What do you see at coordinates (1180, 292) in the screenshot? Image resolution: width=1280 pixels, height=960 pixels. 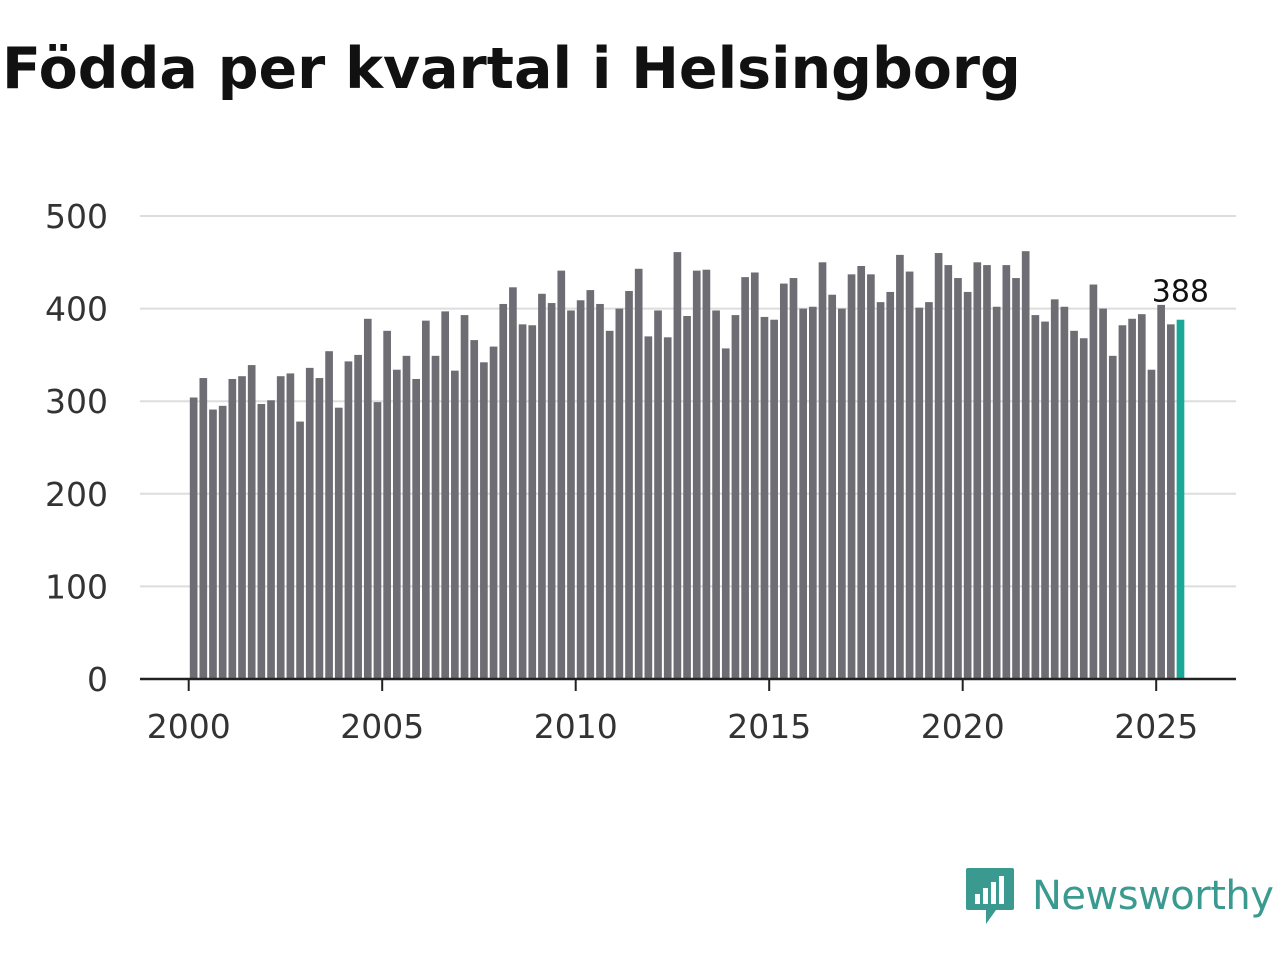 I see `data-labels: 388` at bounding box center [1180, 292].